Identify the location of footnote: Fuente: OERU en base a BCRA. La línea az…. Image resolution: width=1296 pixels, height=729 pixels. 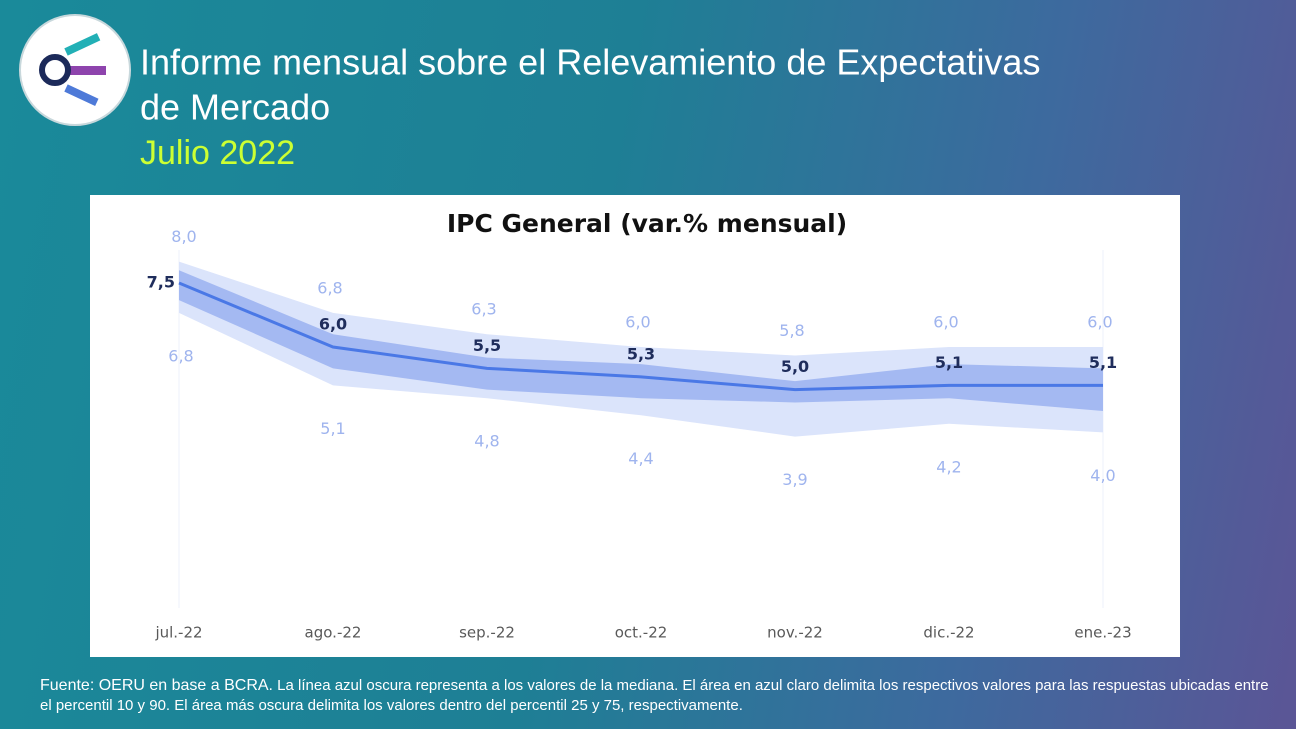
(655, 696).